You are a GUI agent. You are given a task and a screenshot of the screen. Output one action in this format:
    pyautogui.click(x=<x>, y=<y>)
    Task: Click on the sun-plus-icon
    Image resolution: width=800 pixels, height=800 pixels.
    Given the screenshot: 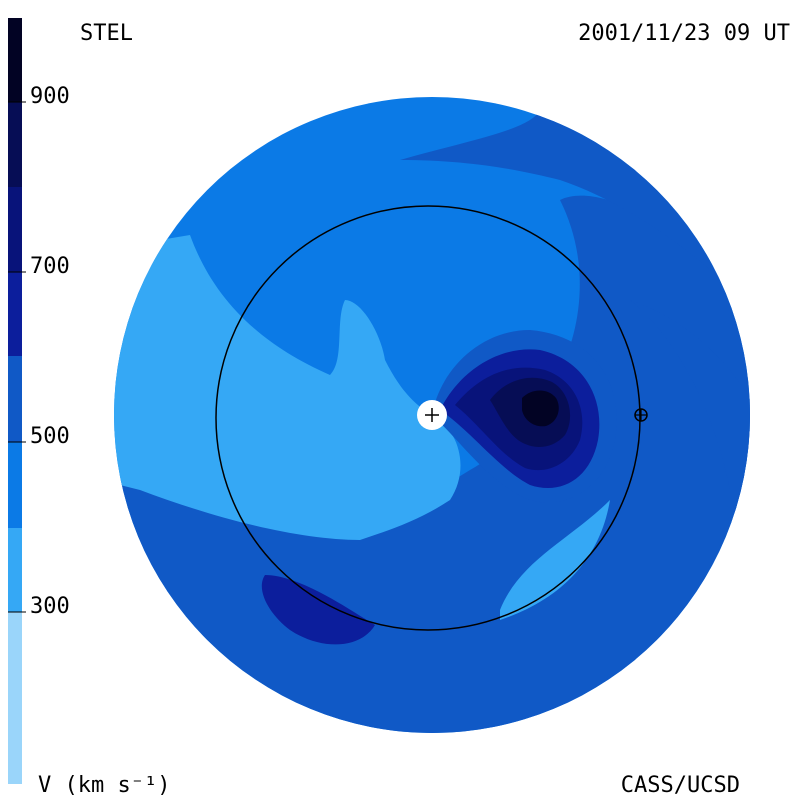 What is the action you would take?
    pyautogui.click(x=432, y=415)
    